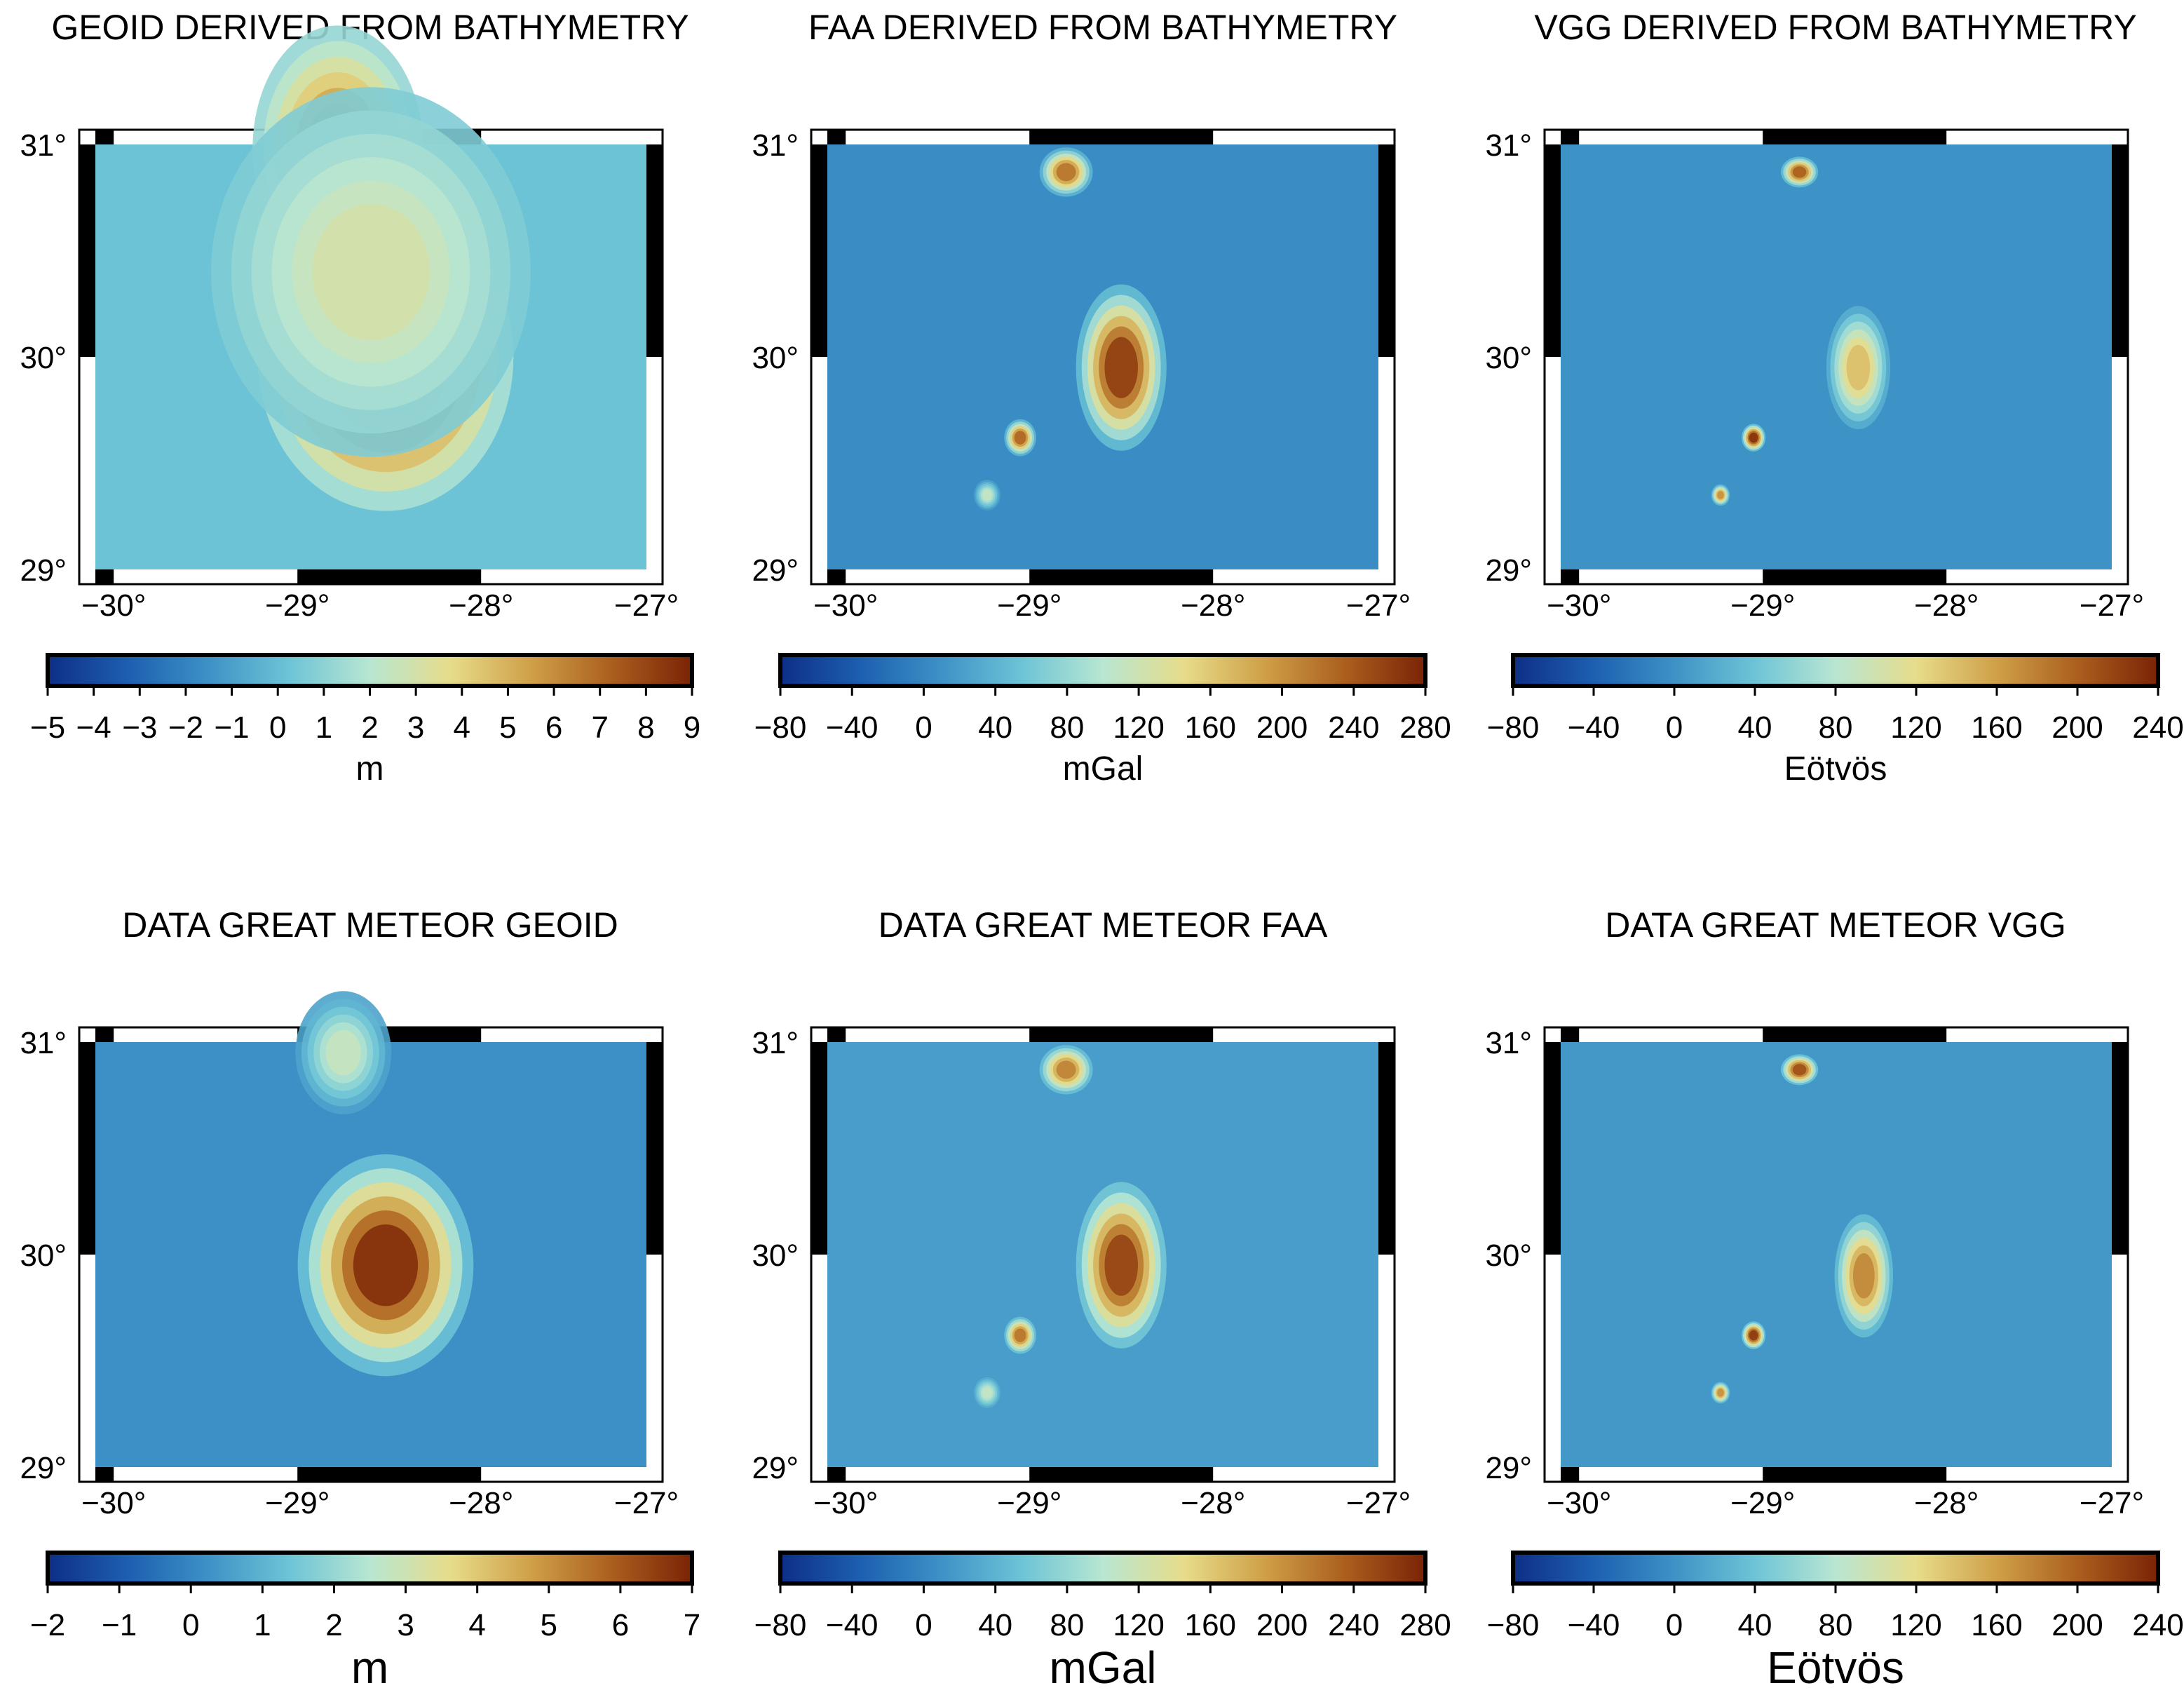  What do you see at coordinates (43, 1468) in the screenshot?
I see `chart4-lat-label: 29°` at bounding box center [43, 1468].